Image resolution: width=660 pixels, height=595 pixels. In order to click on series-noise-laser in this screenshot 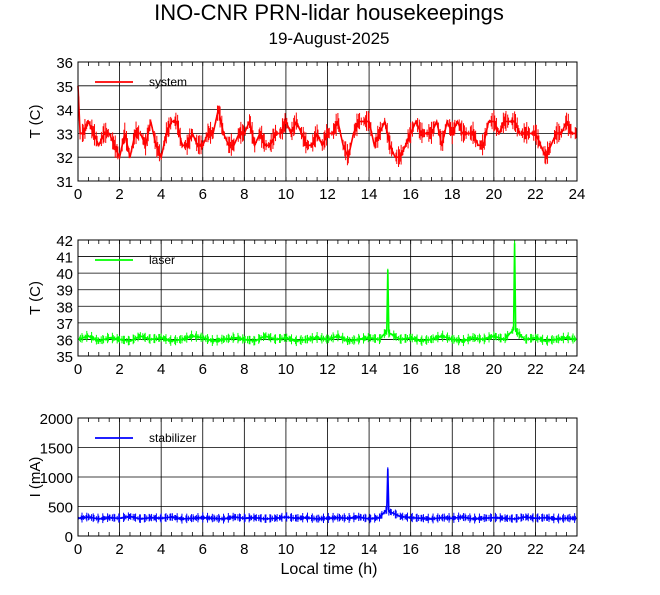, I will do `click(327, 293)`.